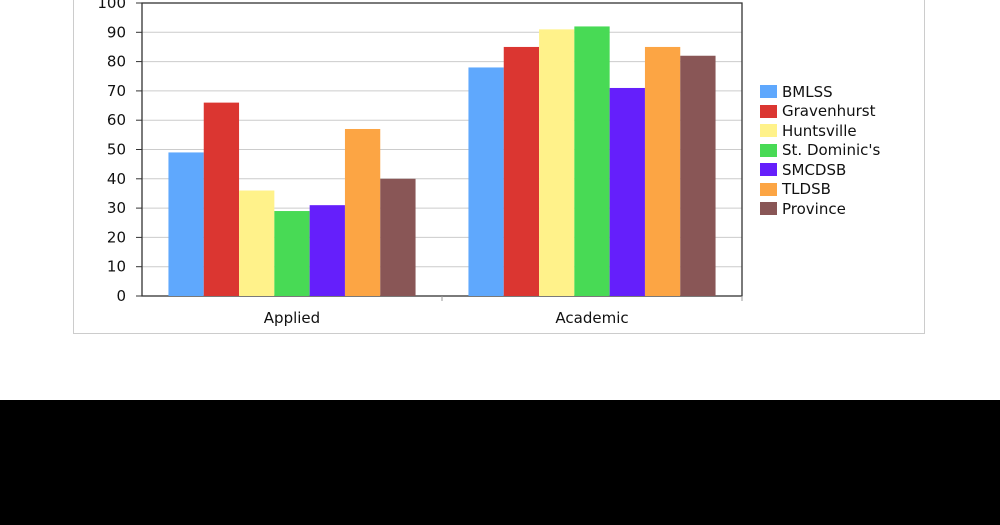 This screenshot has height=525, width=1000. Describe the element at coordinates (486, 182) in the screenshot. I see `bar-bmlss-academic` at that location.